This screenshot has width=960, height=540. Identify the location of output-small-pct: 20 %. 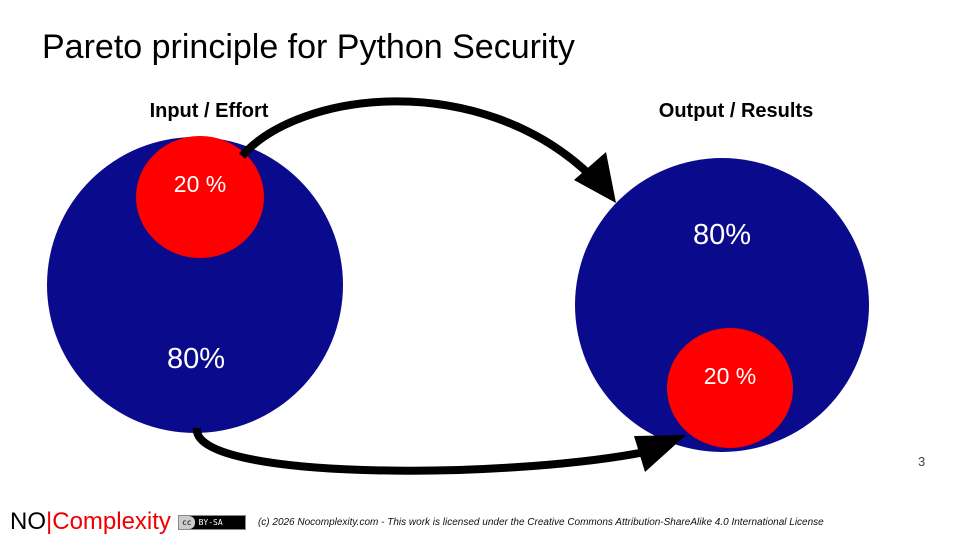
(730, 376).